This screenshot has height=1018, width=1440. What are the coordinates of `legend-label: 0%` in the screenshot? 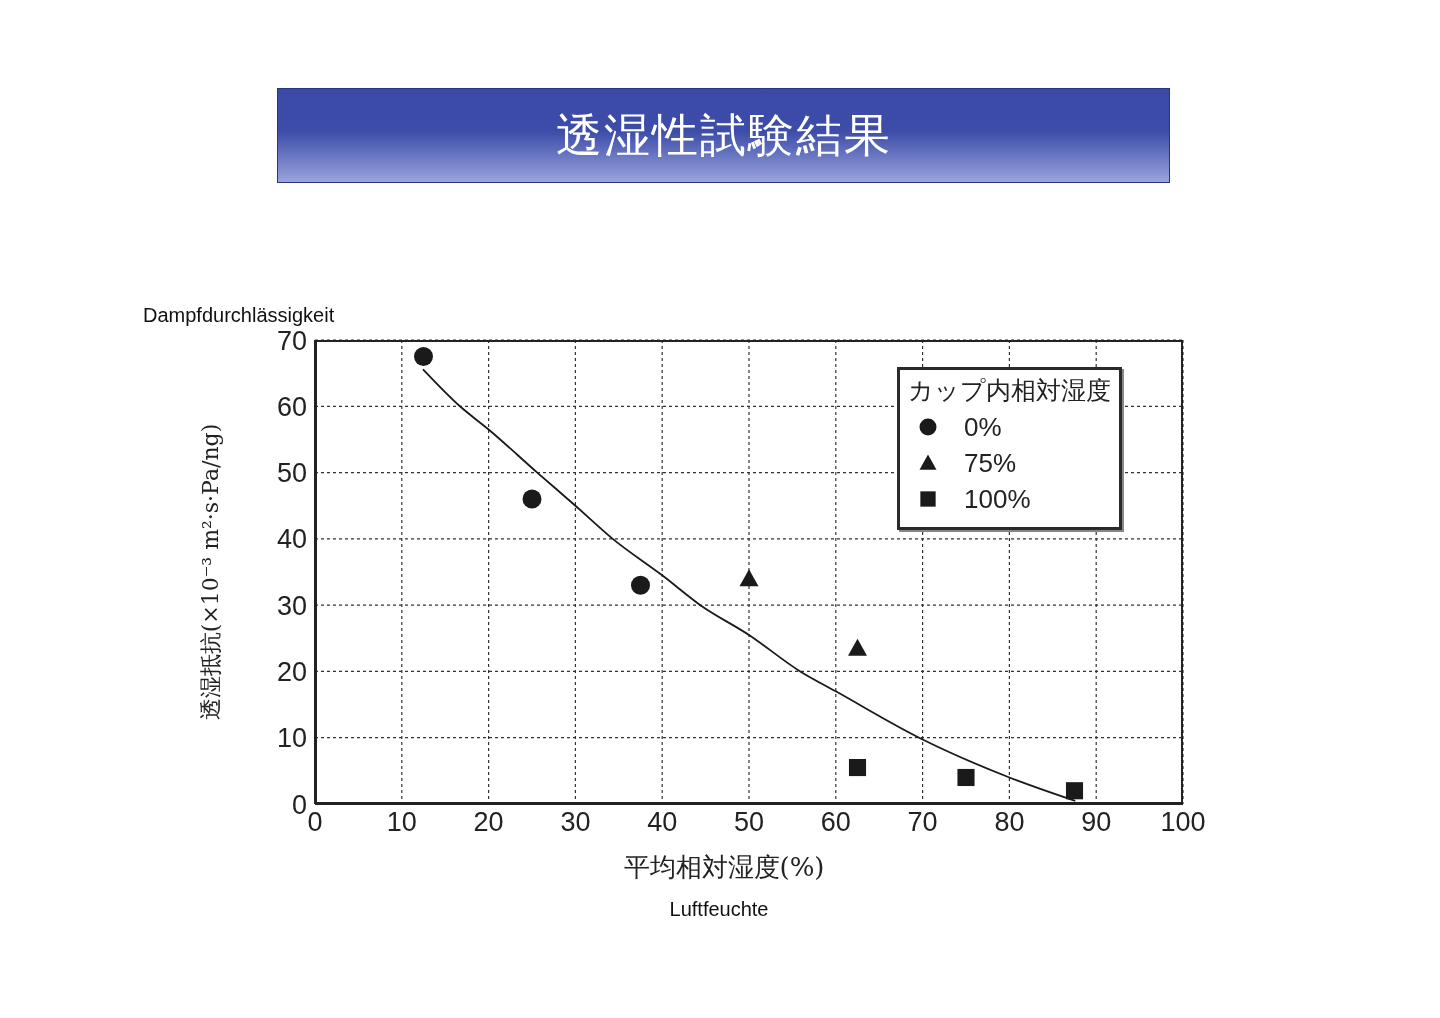 It's located at (983, 427).